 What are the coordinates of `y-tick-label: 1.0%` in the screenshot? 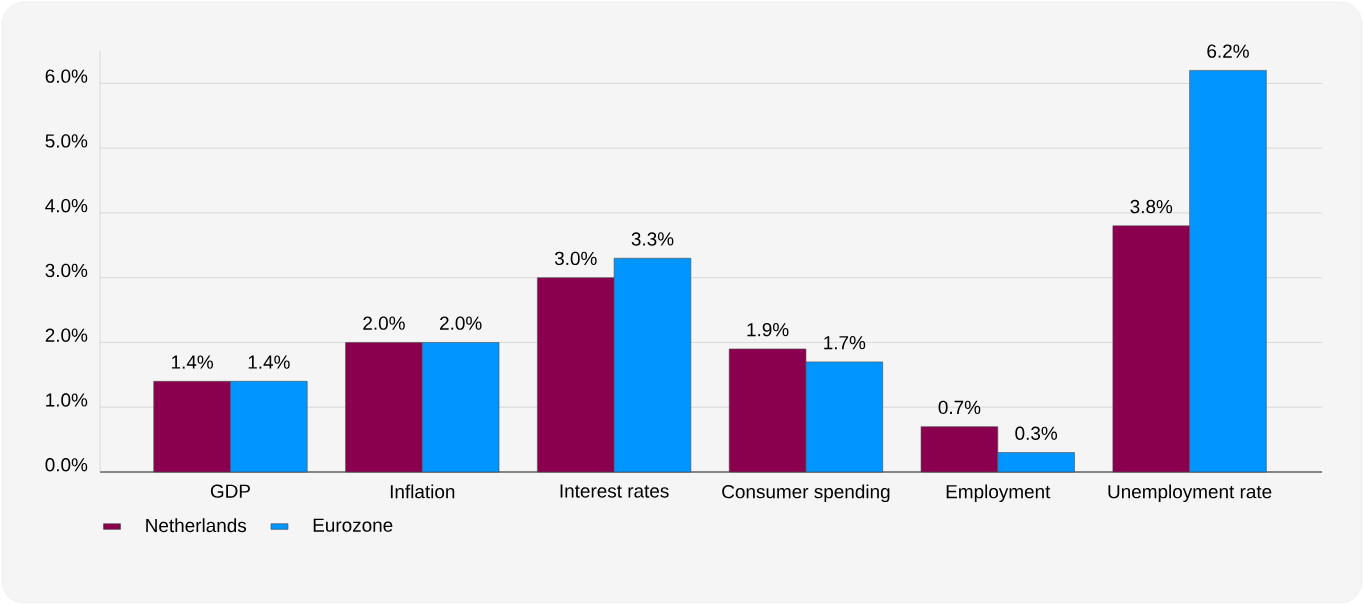 It's located at (67, 400).